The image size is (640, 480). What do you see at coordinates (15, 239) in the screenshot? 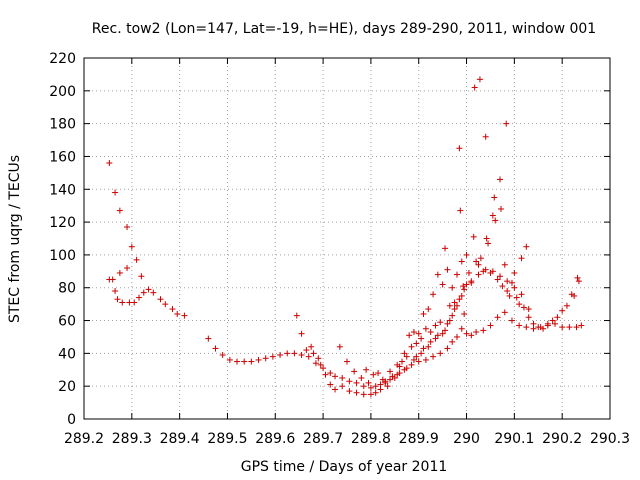
I see `y-axis-label: STEC from uqrg / TECUs` at bounding box center [15, 239].